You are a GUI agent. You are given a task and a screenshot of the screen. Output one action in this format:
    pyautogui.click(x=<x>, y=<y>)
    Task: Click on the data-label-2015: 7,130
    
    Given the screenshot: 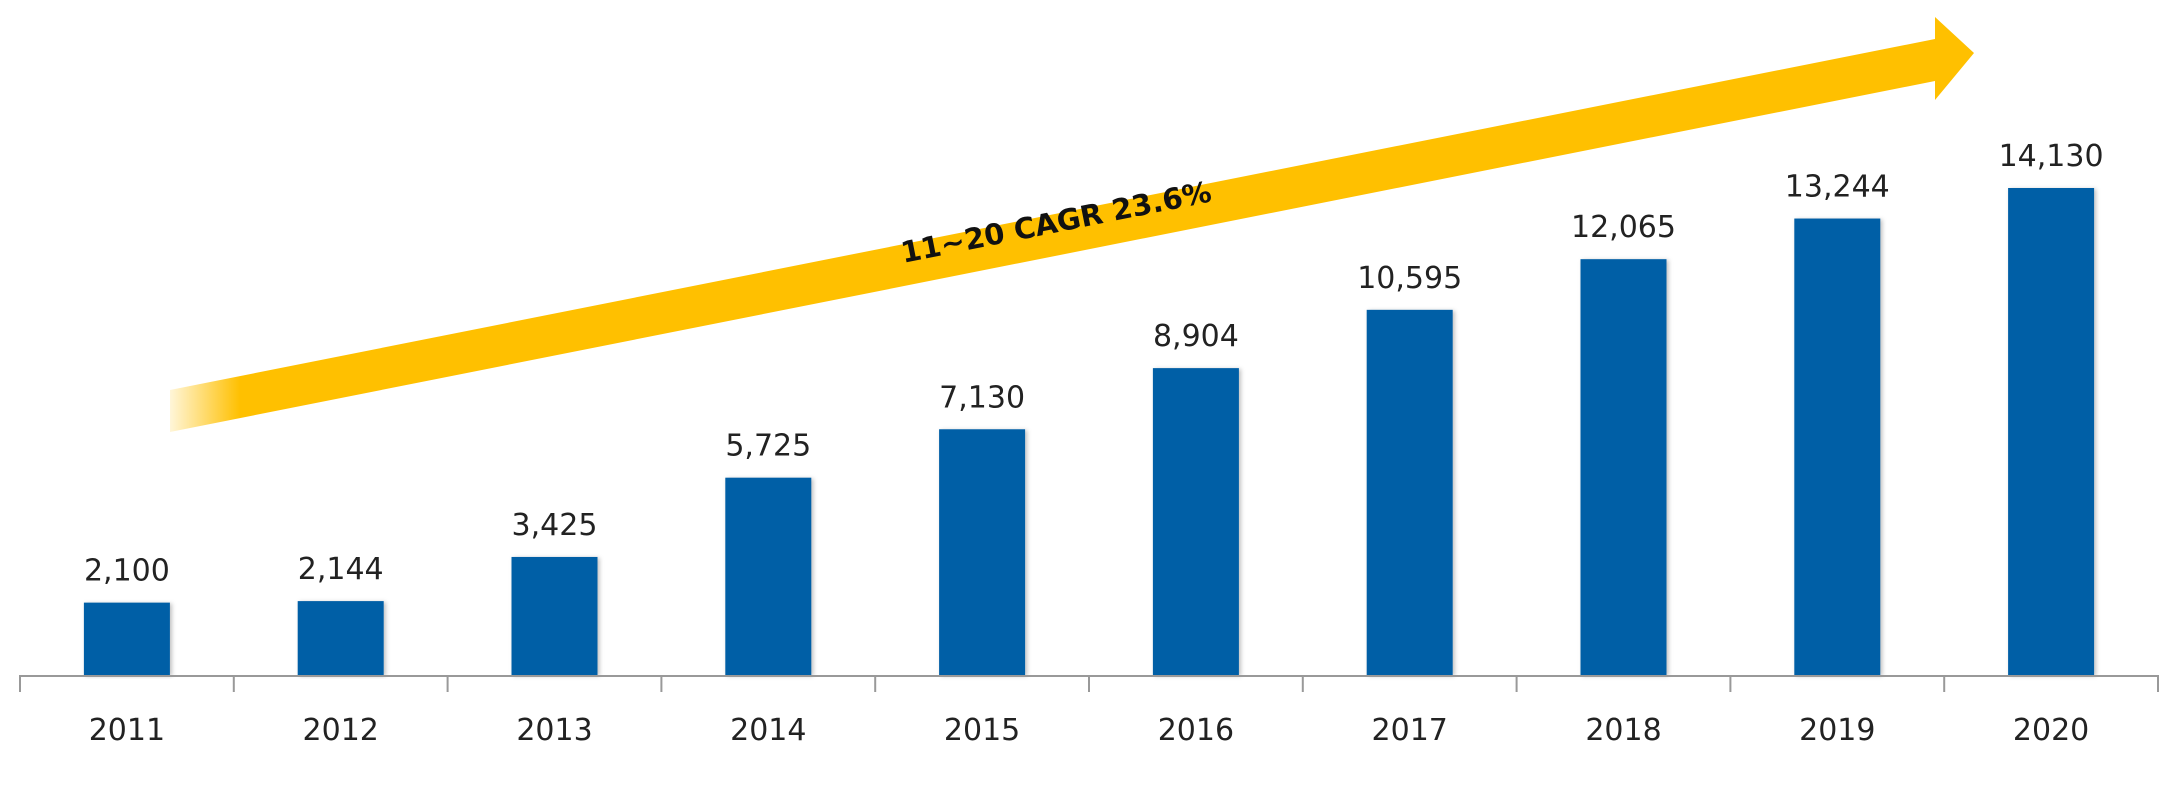 What is the action you would take?
    pyautogui.click(x=982, y=397)
    